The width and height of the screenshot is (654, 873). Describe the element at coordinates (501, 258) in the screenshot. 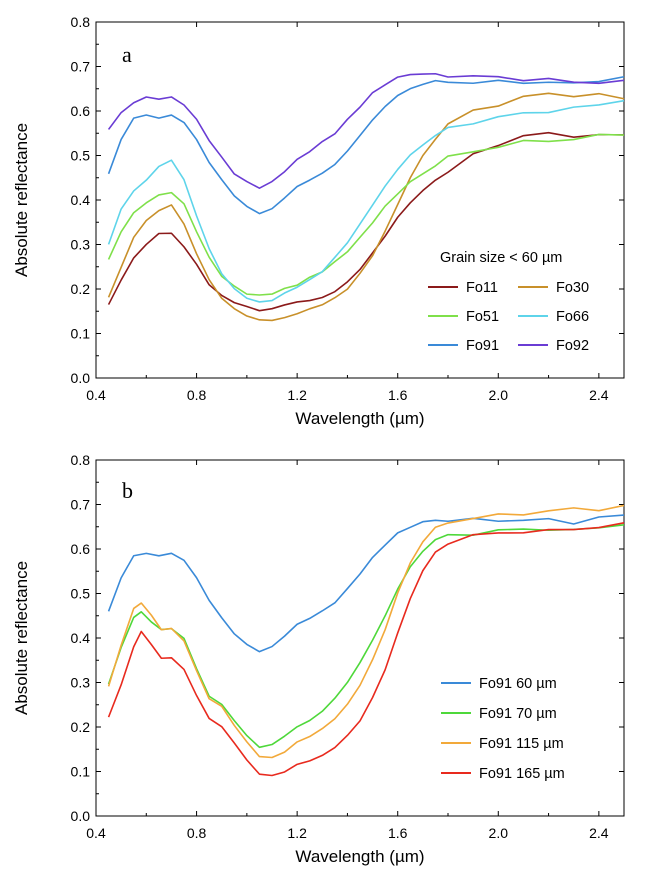

I see `legend-title: Grain size < 60 µm` at that location.